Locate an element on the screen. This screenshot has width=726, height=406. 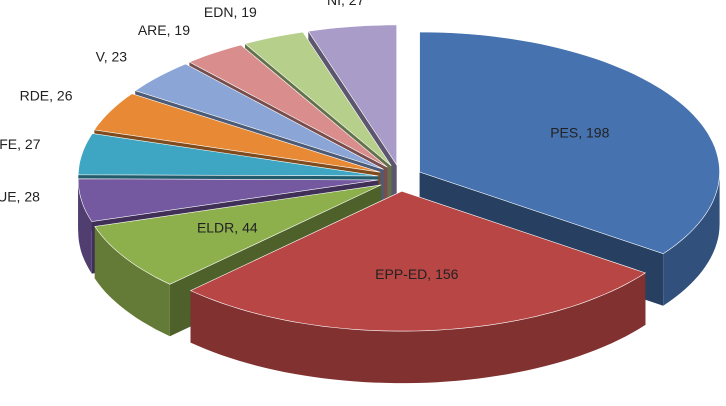
data-label: V, 23 is located at coordinates (112, 56).